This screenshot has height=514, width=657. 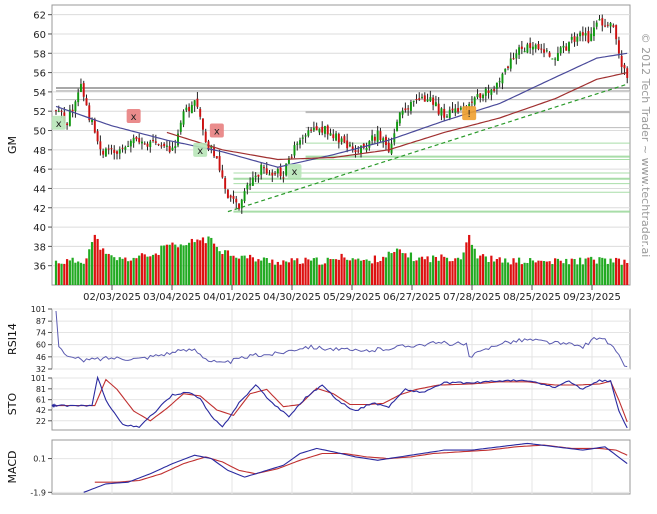 I want to click on indicator-tick-label: 61, so click(x=41, y=400).